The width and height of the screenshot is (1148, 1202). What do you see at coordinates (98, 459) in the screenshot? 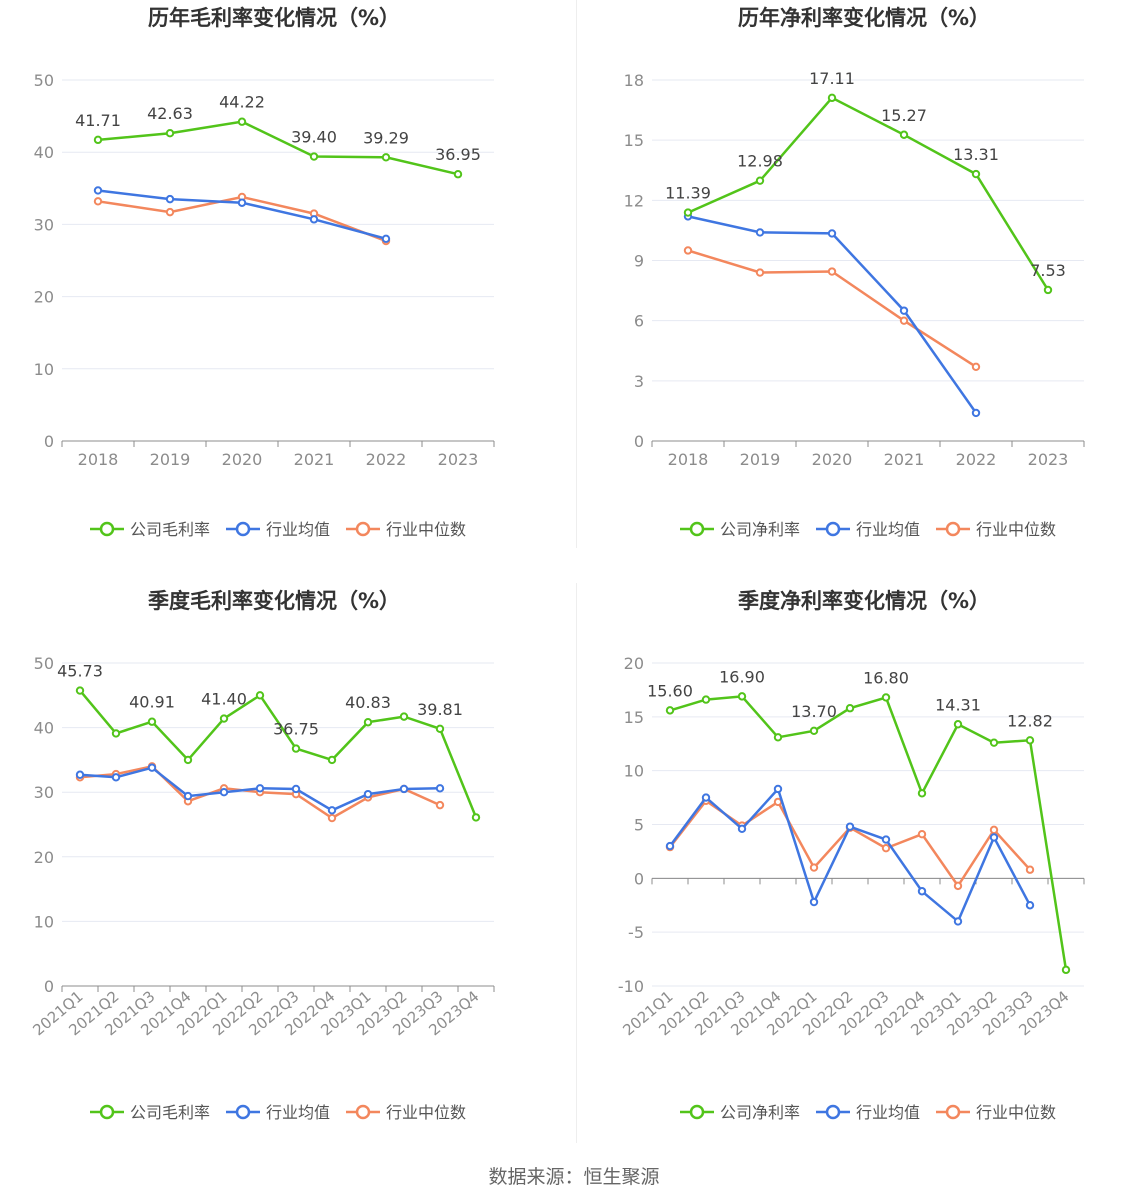
I see `x-tick-label: 2018` at bounding box center [98, 459].